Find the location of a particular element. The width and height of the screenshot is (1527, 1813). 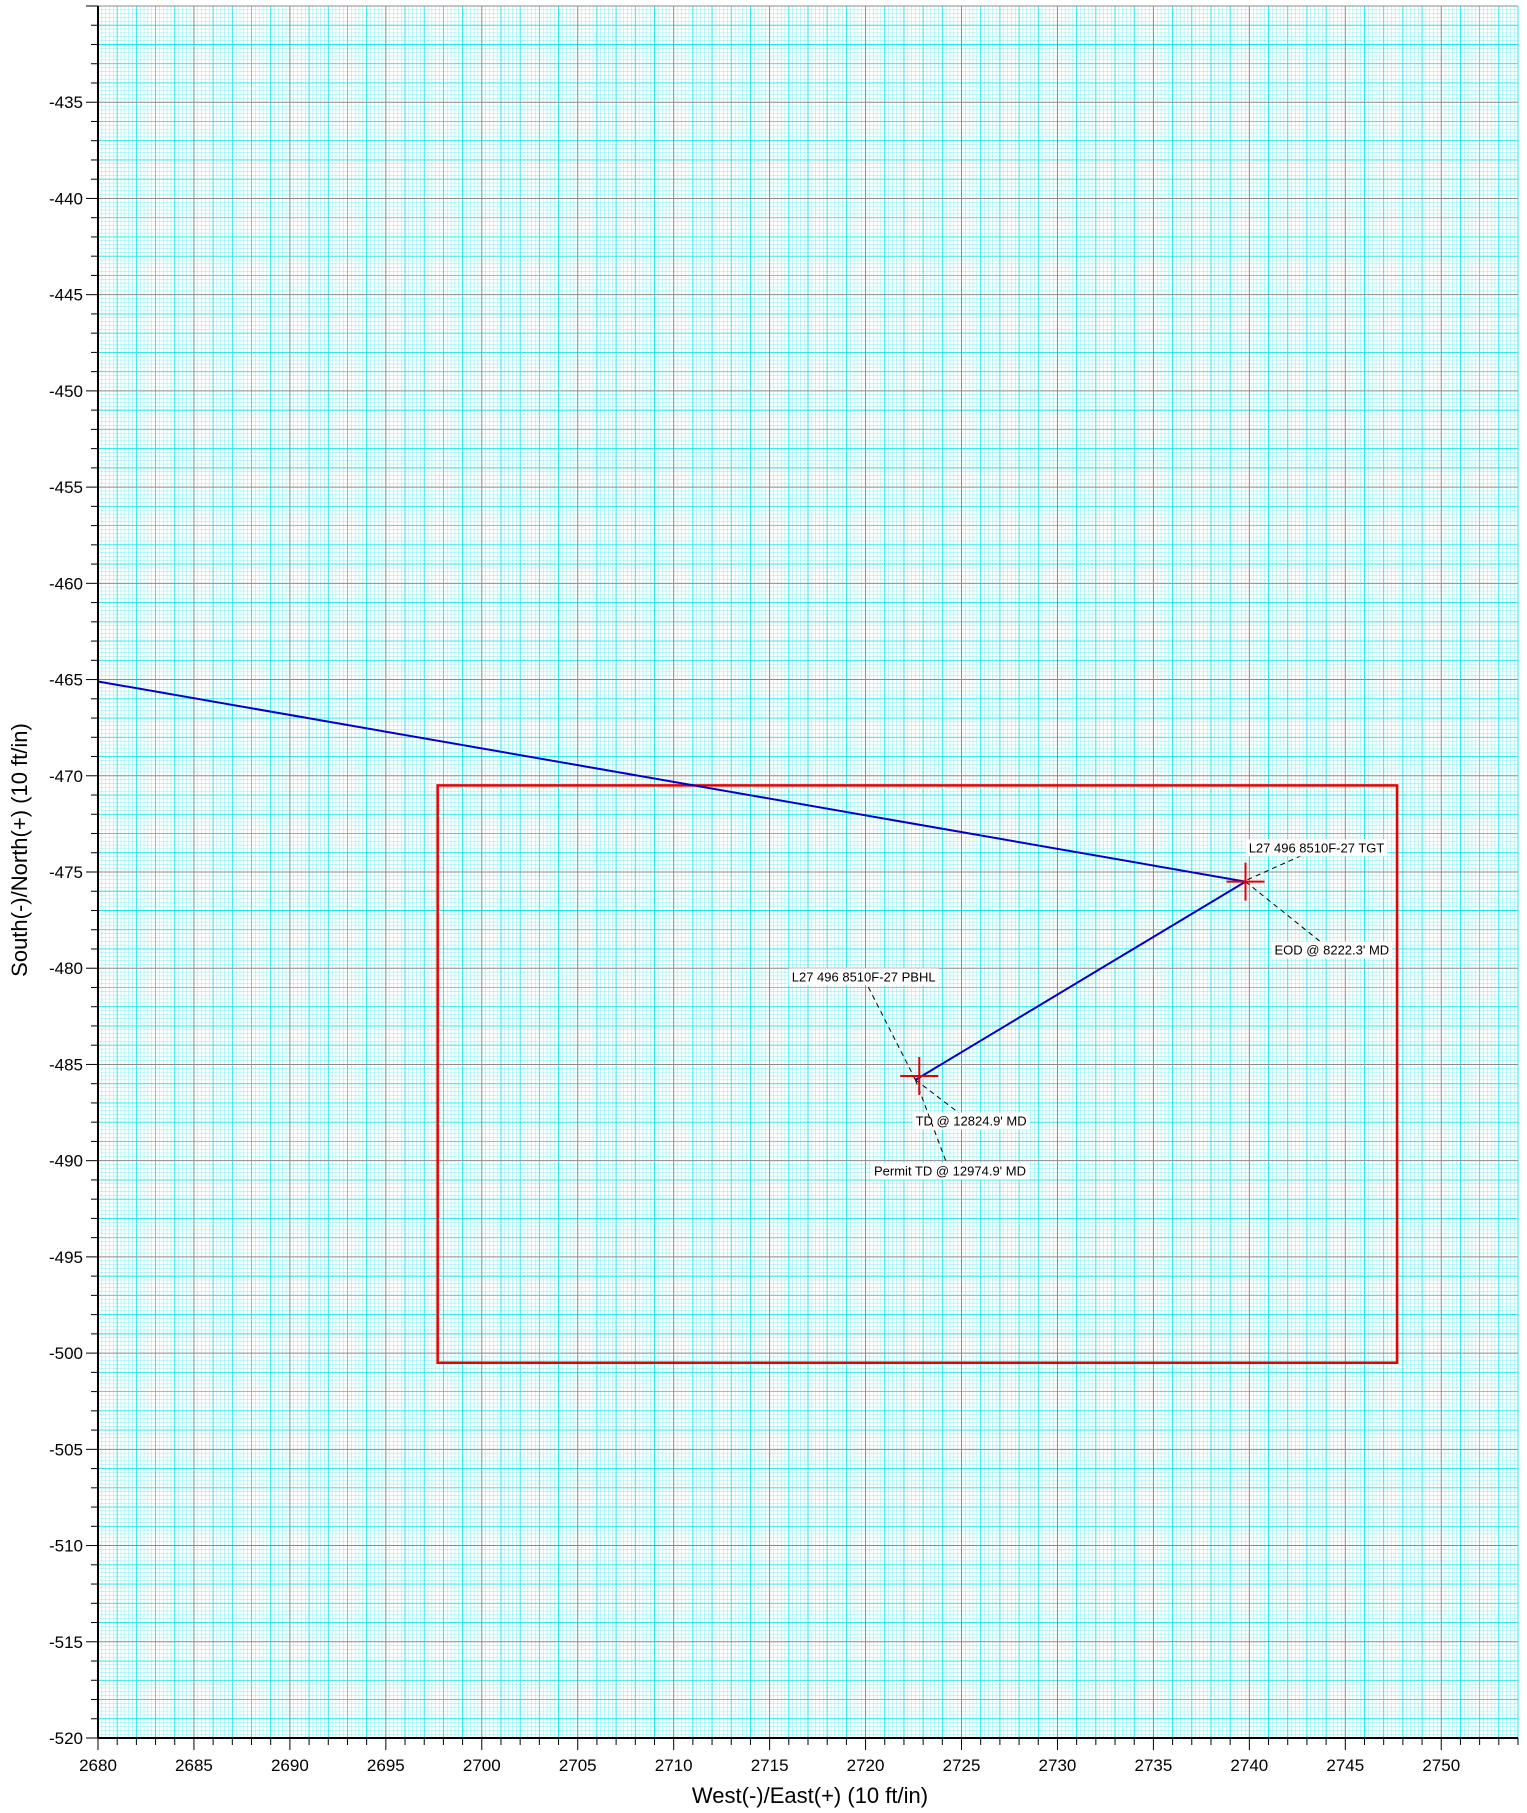

x-tick-label: 2700 is located at coordinates (482, 1765).